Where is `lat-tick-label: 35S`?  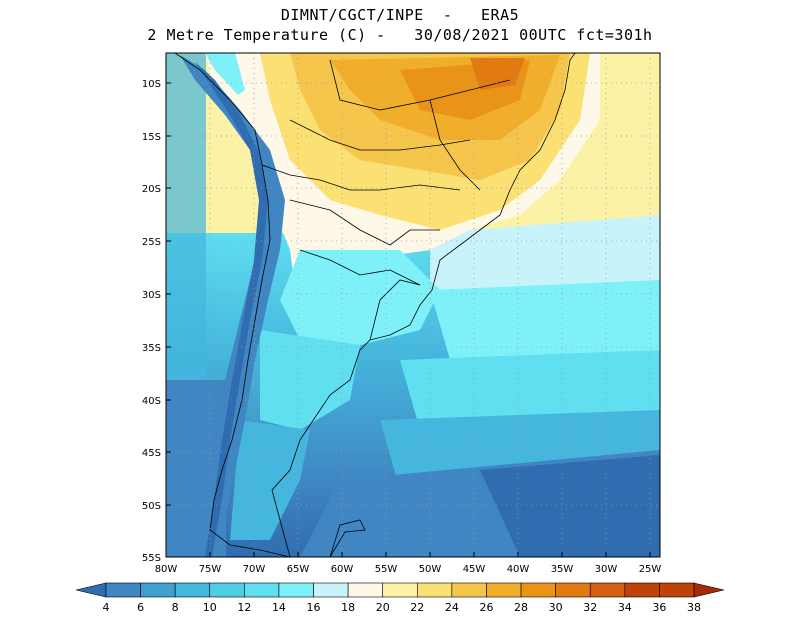 lat-tick-label: 35S is located at coordinates (151, 348).